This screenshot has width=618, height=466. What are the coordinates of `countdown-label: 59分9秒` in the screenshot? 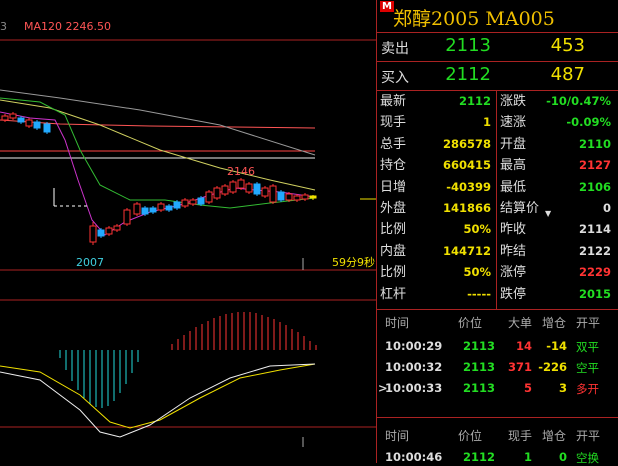 It's located at (353, 262).